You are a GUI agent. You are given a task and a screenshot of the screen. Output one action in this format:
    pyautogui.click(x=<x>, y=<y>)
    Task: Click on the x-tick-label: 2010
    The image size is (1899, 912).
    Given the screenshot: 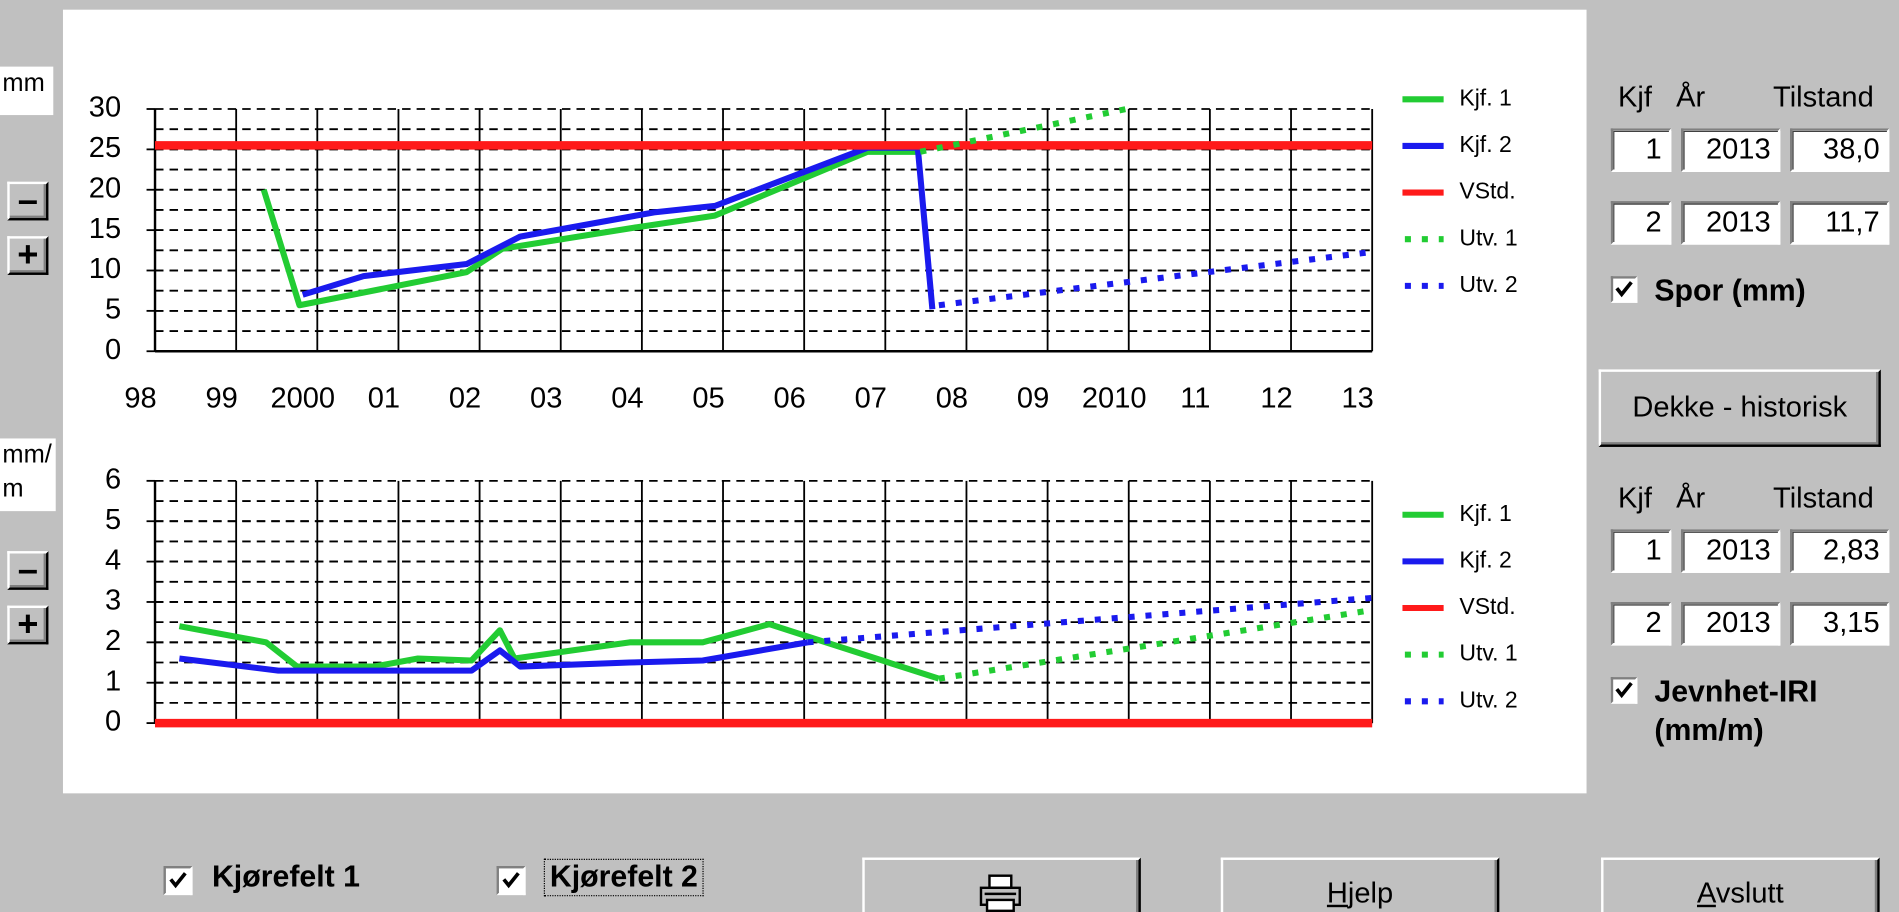 What is the action you would take?
    pyautogui.click(x=1114, y=398)
    